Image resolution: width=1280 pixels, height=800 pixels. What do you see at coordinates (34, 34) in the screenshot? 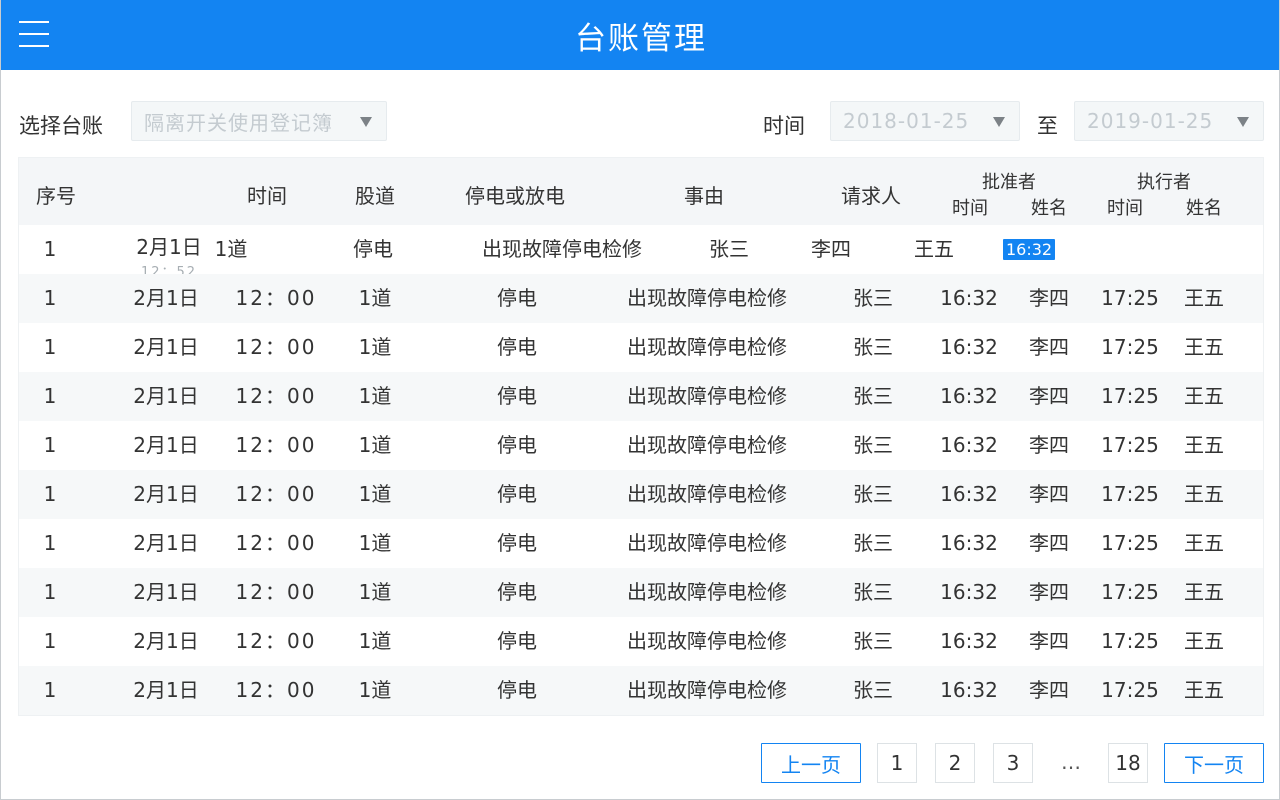
I see `menu-icon` at bounding box center [34, 34].